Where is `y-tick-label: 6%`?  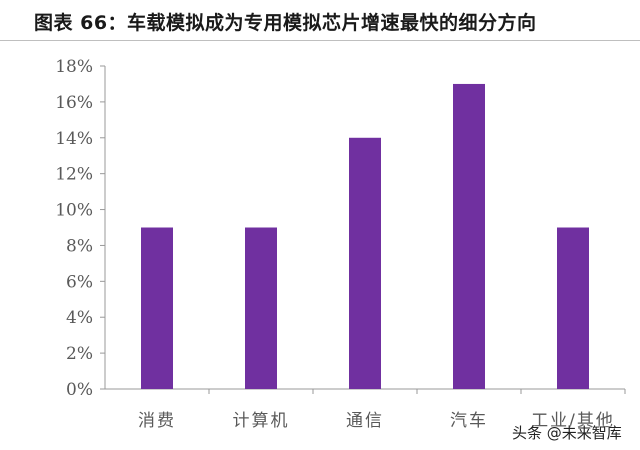 y-tick-label: 6% is located at coordinates (79, 282).